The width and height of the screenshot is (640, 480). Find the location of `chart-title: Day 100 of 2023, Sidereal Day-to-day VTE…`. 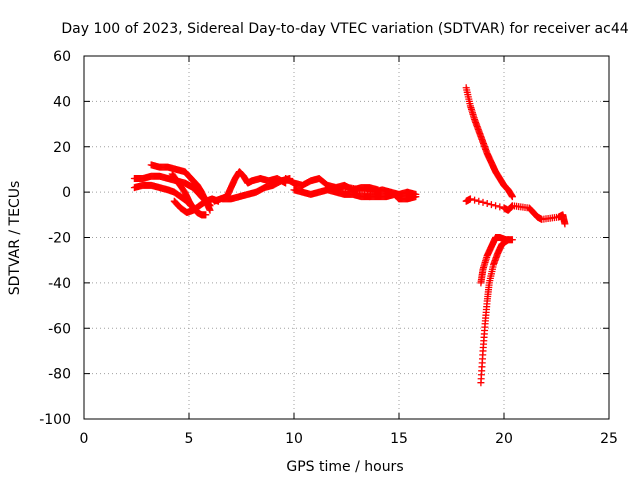

chart-title: Day 100 of 2023, Sidereal Day-to-day VTE… is located at coordinates (344, 29).